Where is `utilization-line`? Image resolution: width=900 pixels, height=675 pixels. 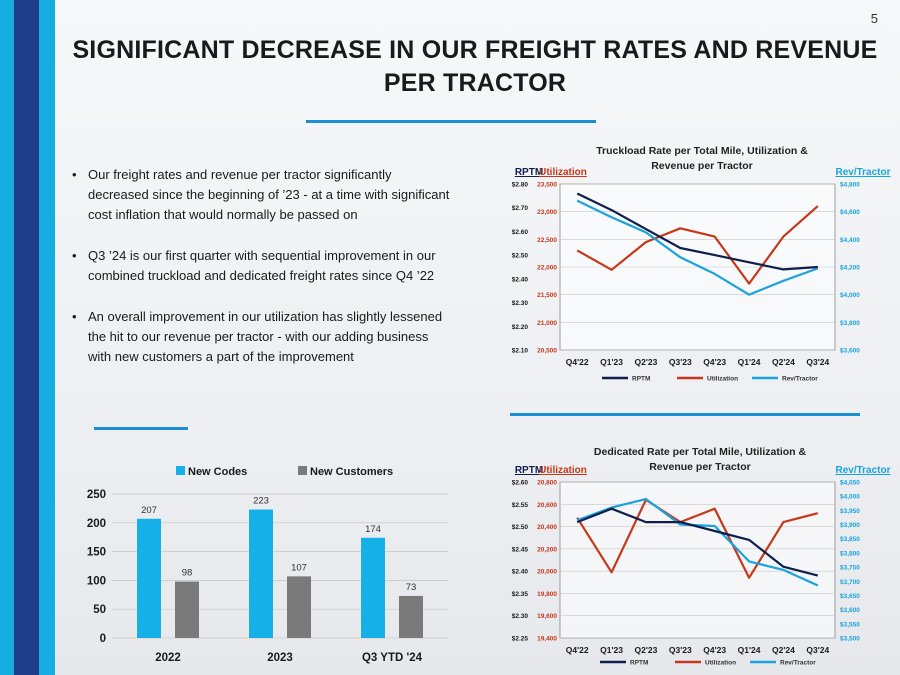
utilization-line is located at coordinates (697, 245).